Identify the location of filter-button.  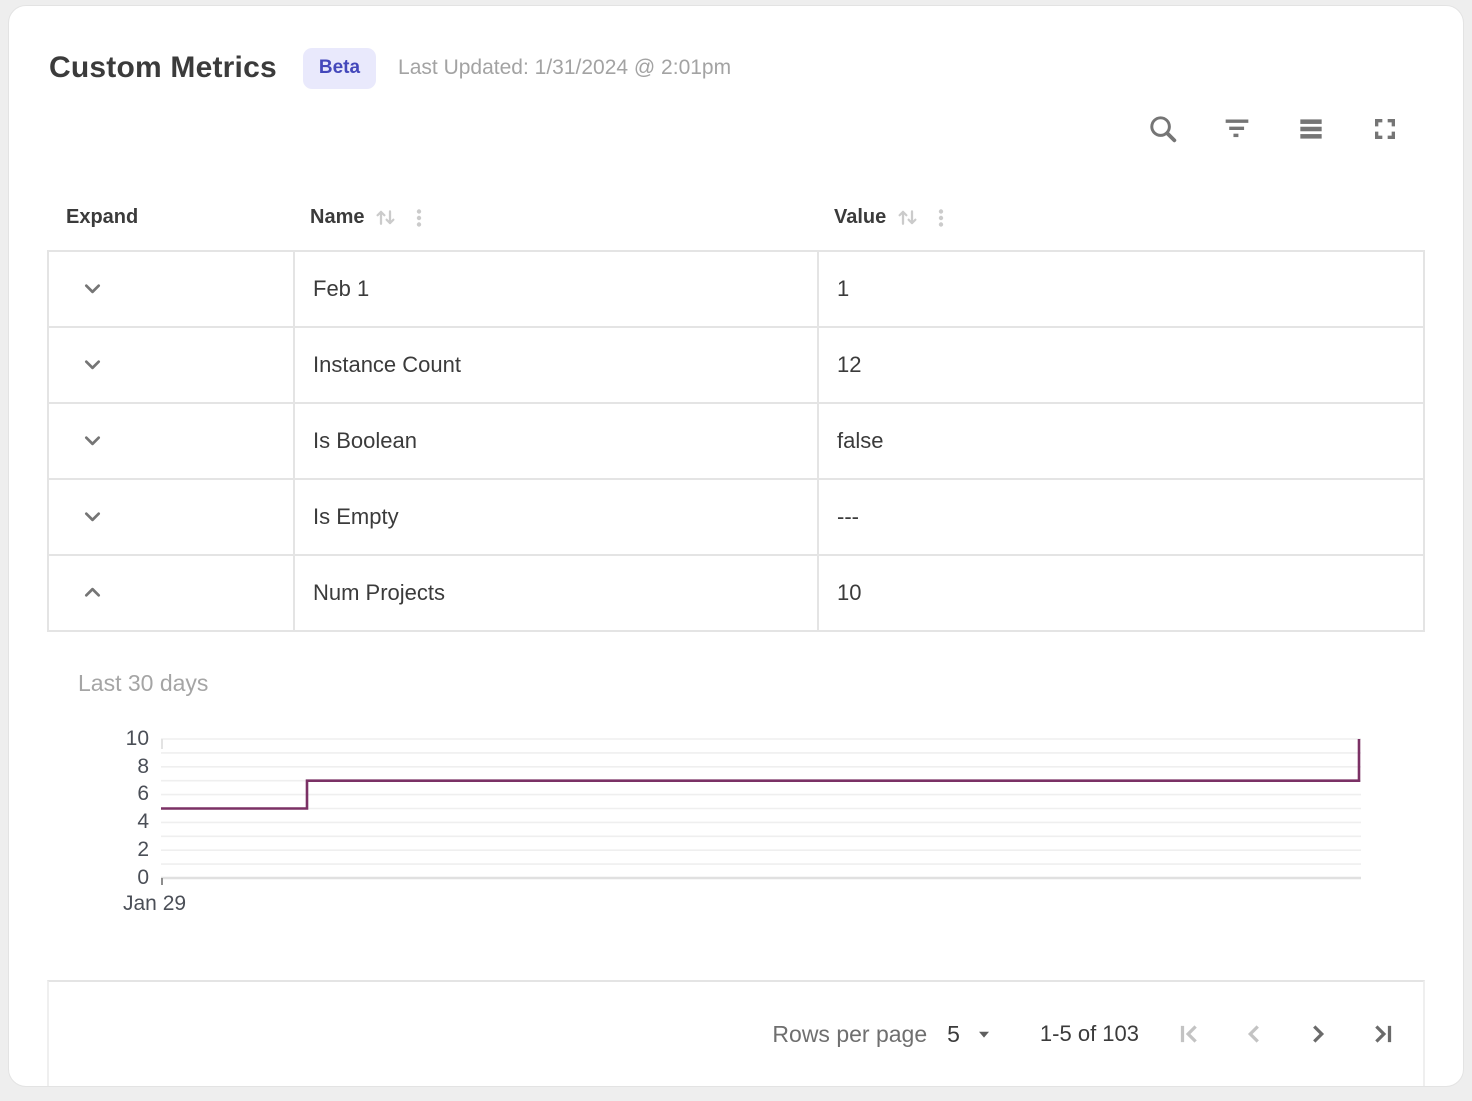
(1237, 129).